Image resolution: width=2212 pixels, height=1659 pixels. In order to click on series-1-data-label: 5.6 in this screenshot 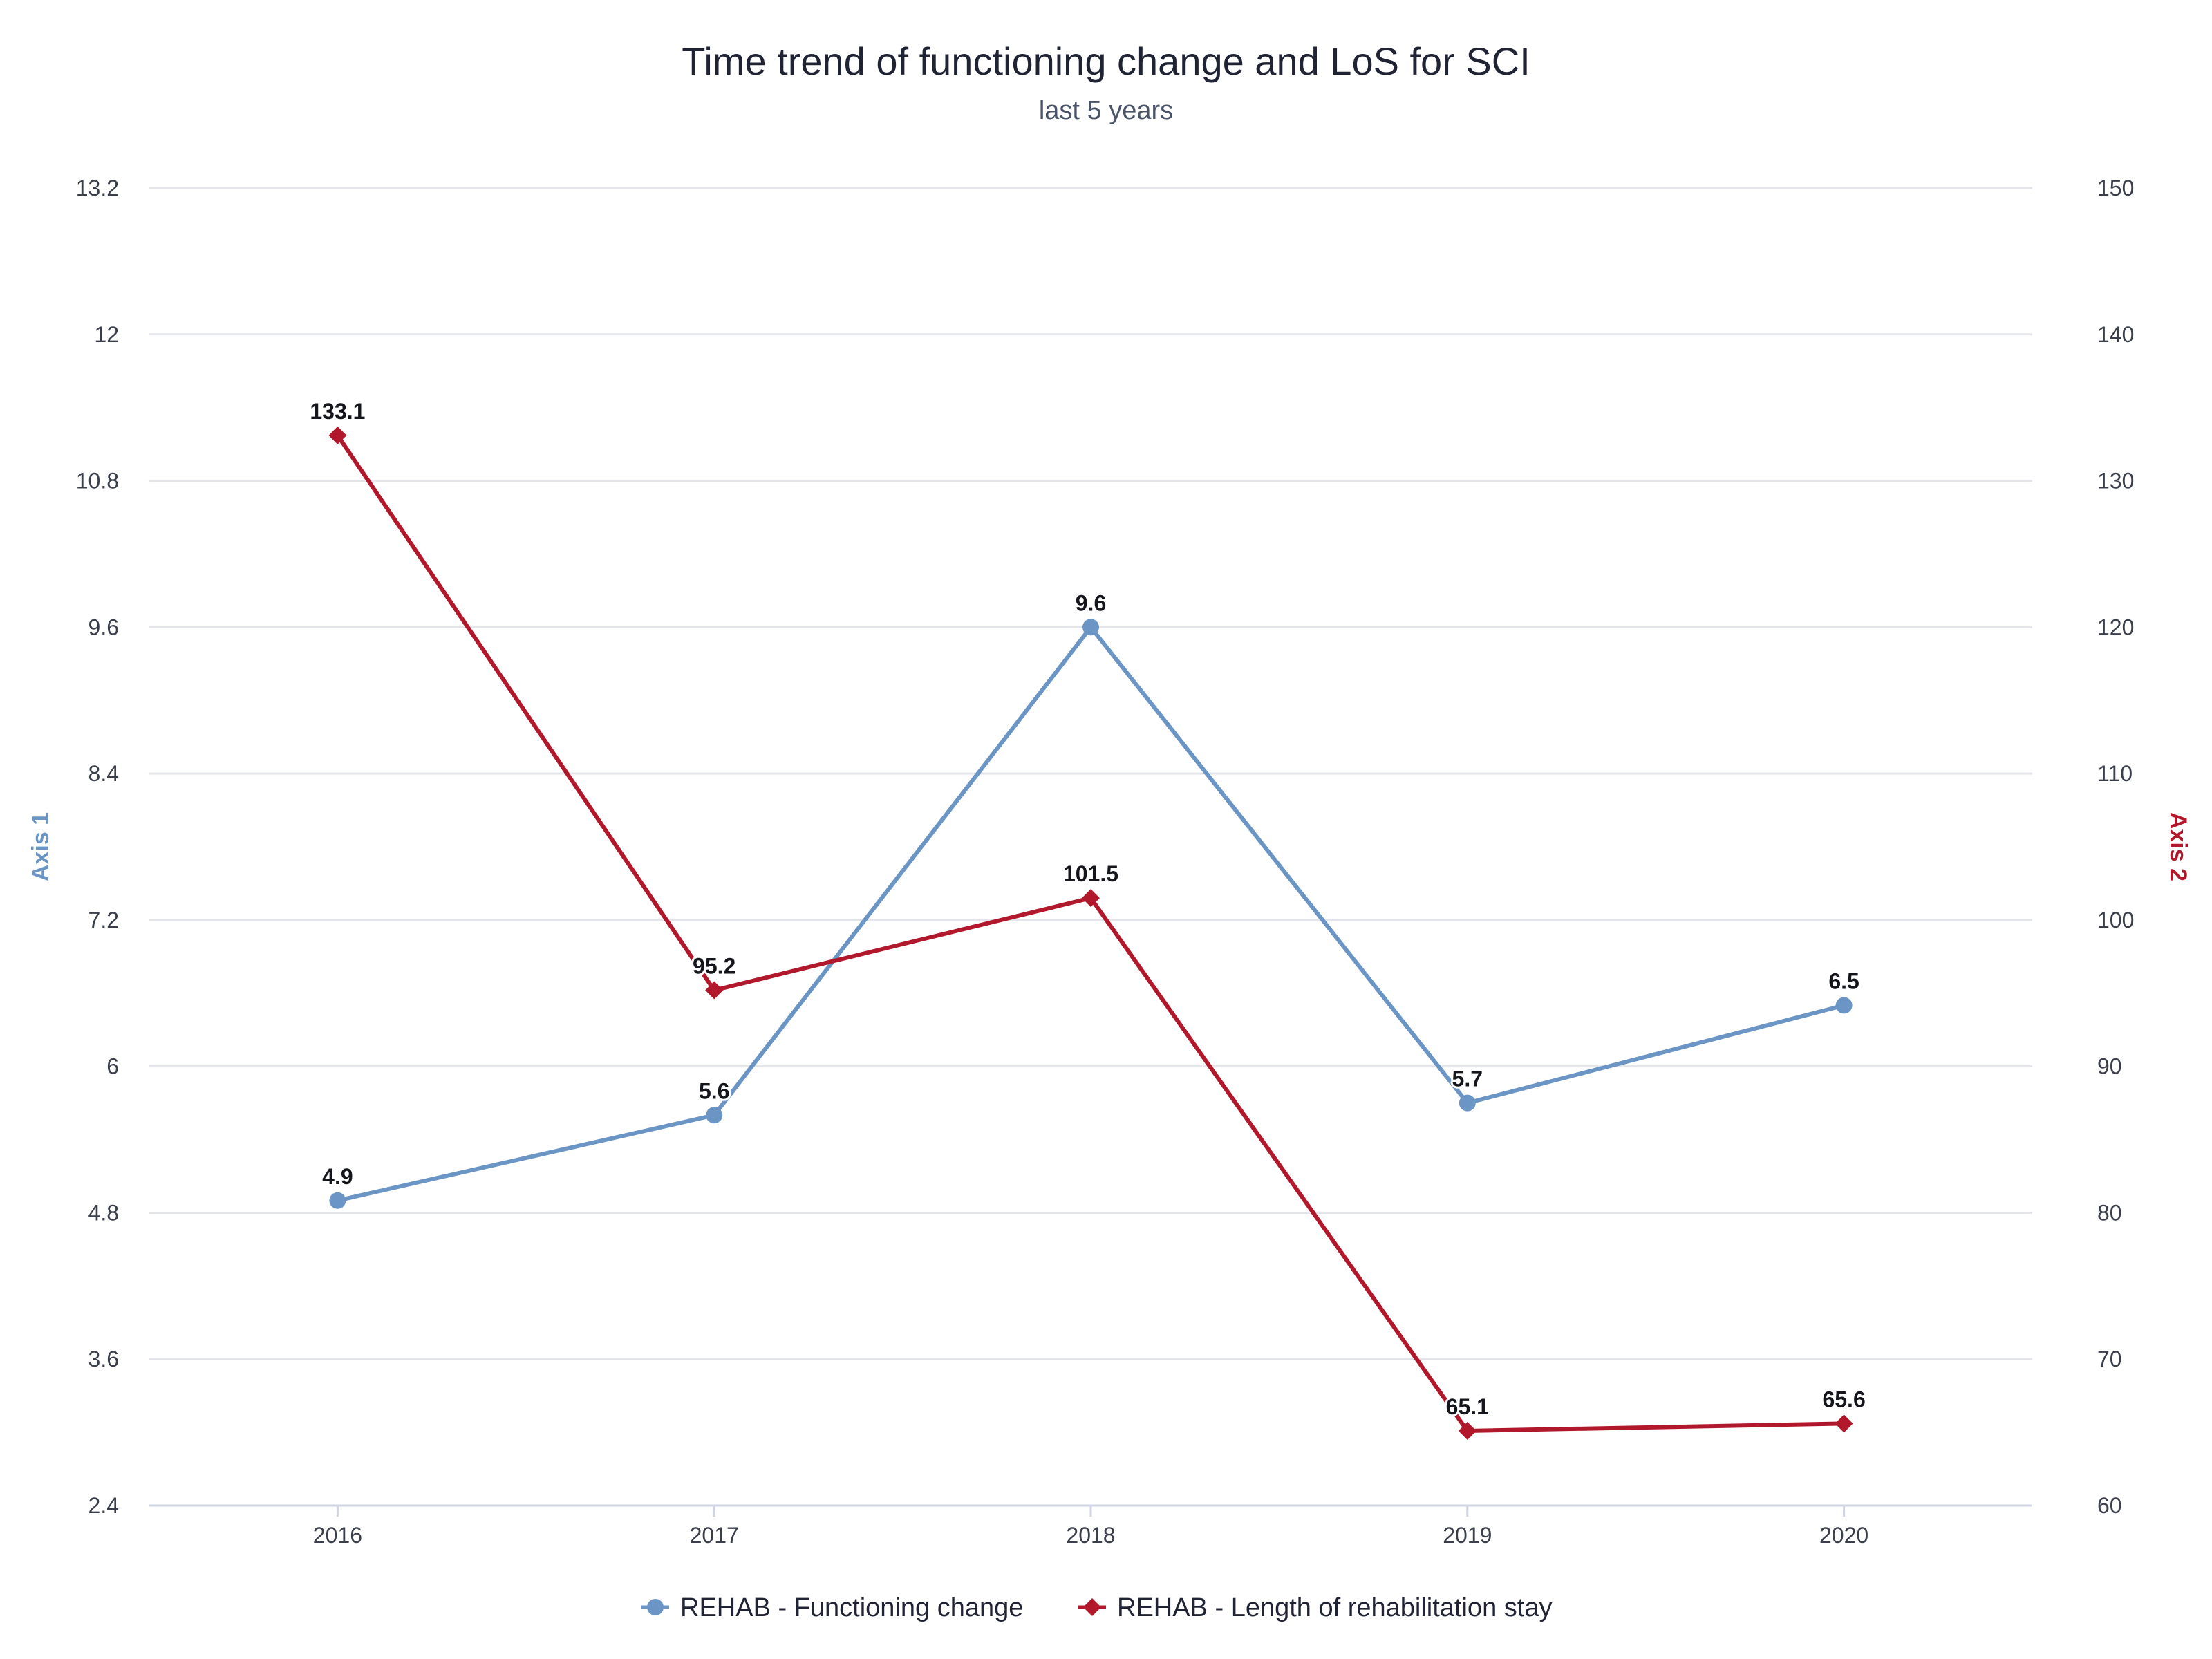, I will do `click(714, 1090)`.